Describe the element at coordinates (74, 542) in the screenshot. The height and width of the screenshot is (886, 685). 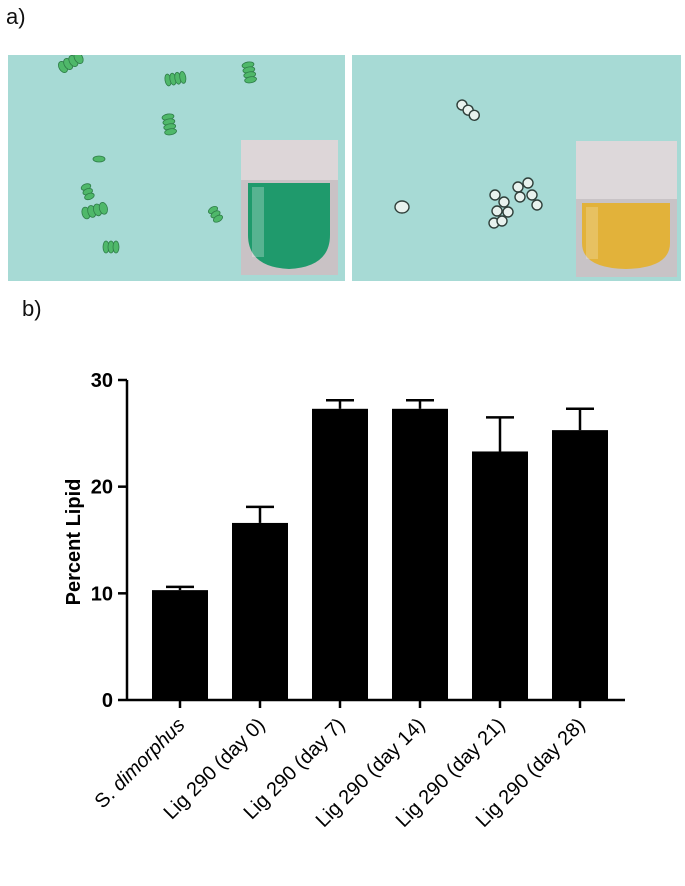
I see `y-axis-label: Percent Lipid` at that location.